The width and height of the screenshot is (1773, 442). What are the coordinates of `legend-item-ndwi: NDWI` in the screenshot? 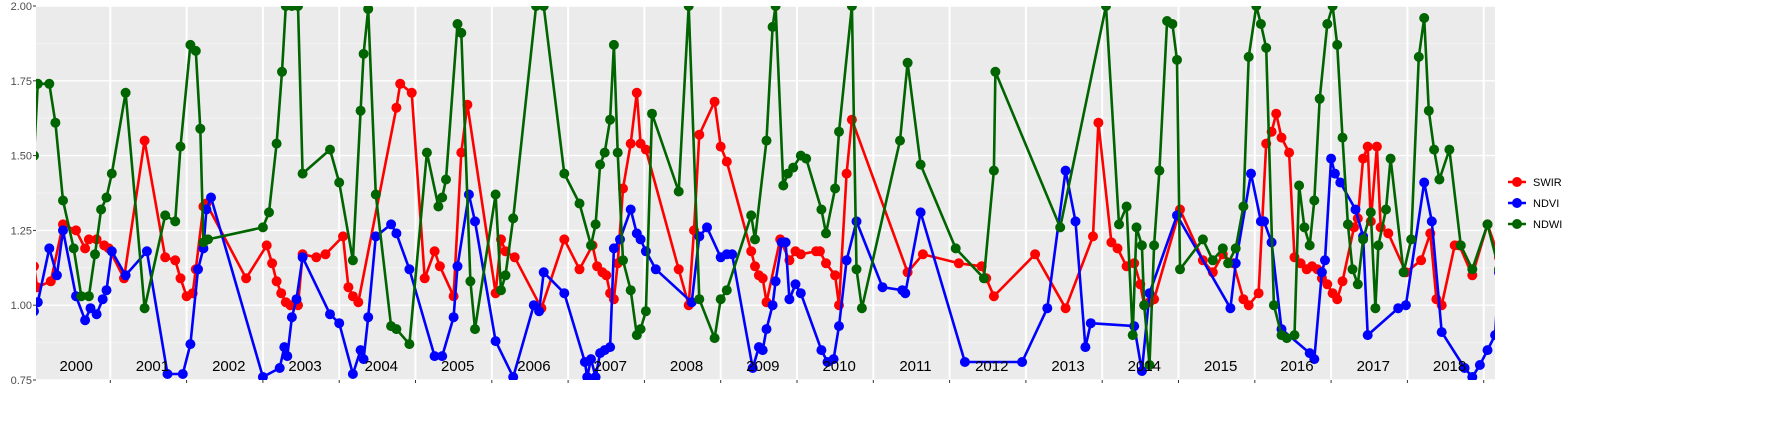 It's located at (1535, 225).